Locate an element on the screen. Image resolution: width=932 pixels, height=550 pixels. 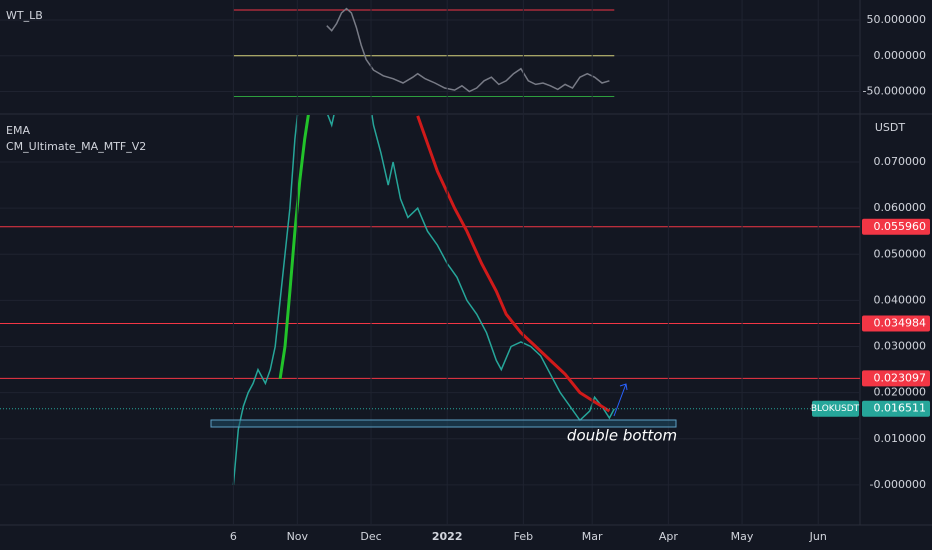
legend-entry: CM_Ultimate_MA_MTF_V2 is located at coordinates (76, 146).